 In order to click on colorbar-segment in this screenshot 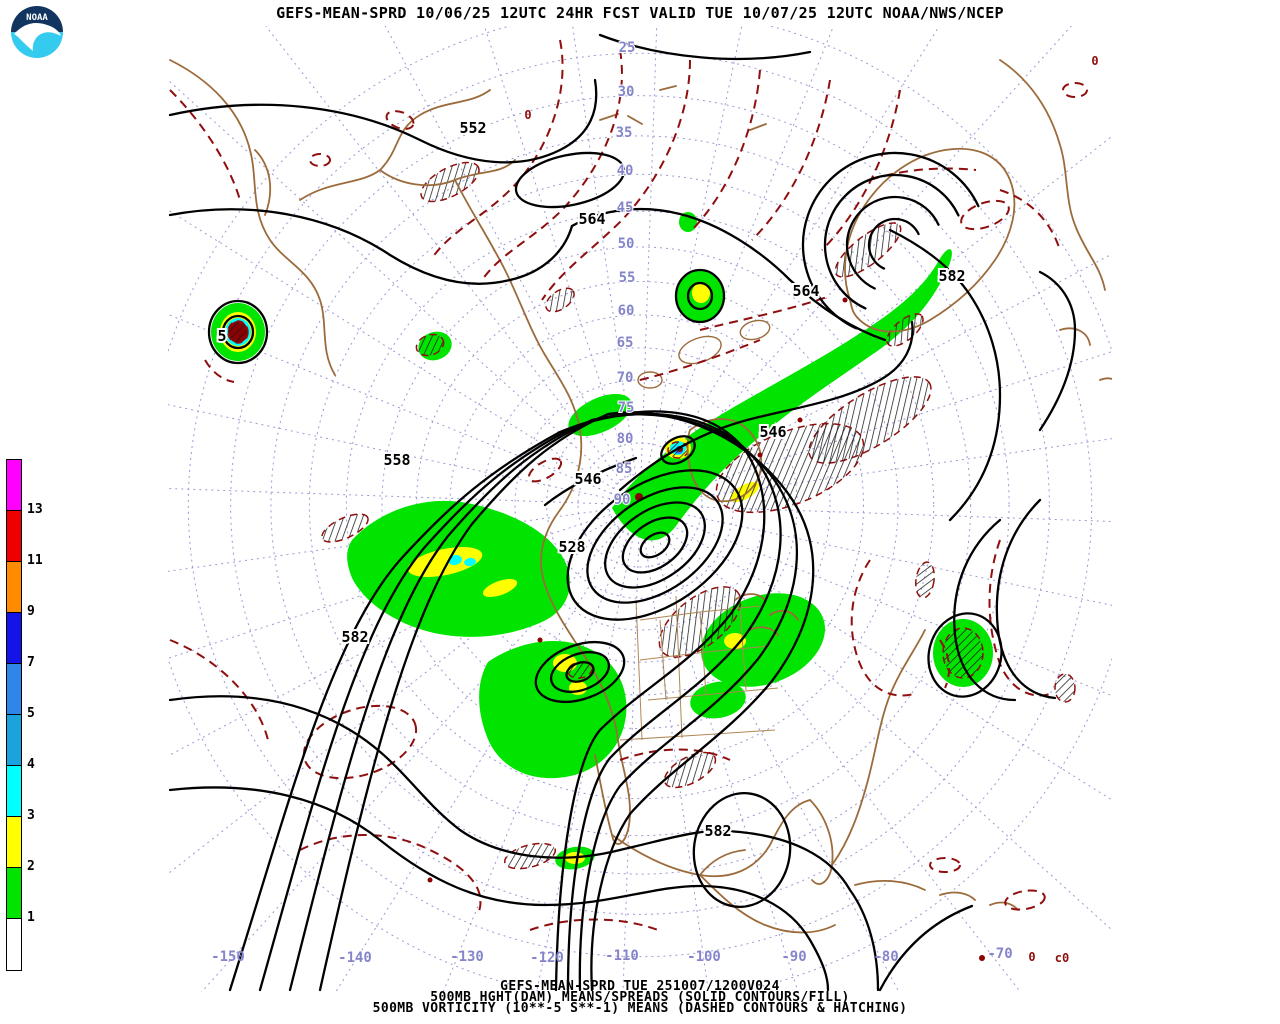, I will do `click(14, 944)`.